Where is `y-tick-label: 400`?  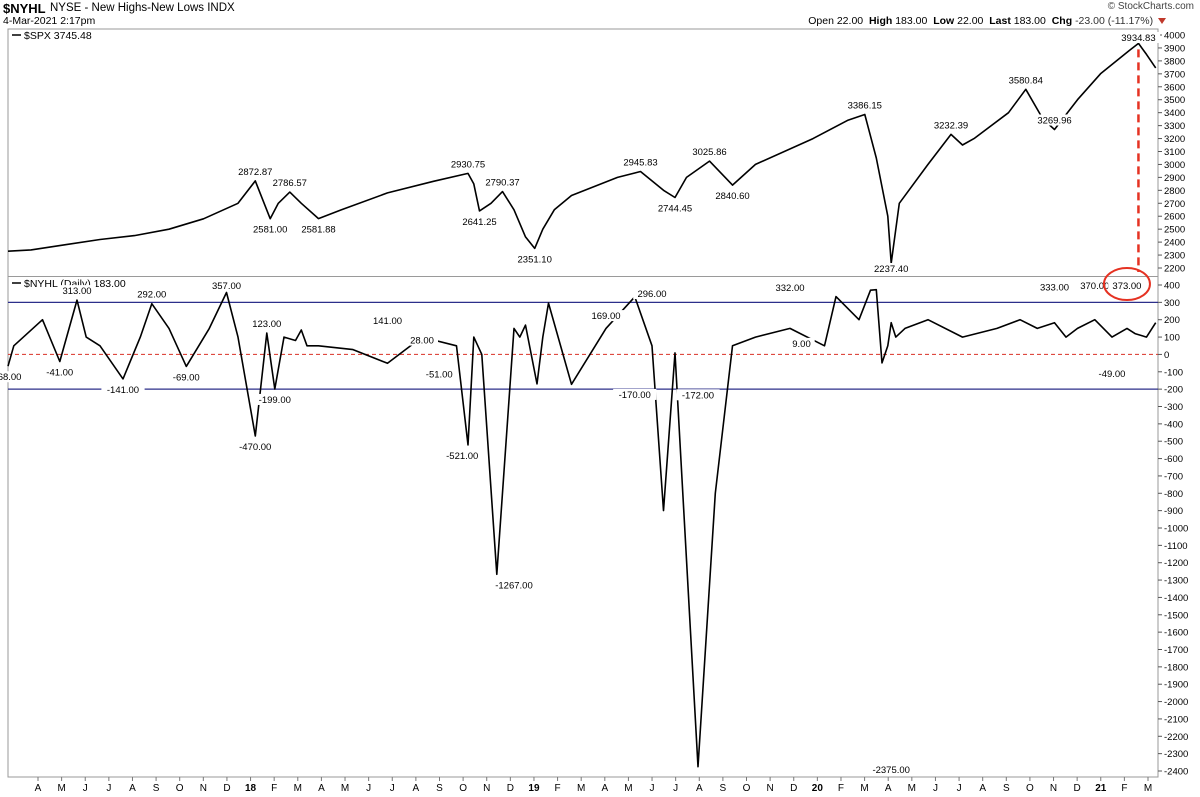
y-tick-label: 400 is located at coordinates (1172, 286).